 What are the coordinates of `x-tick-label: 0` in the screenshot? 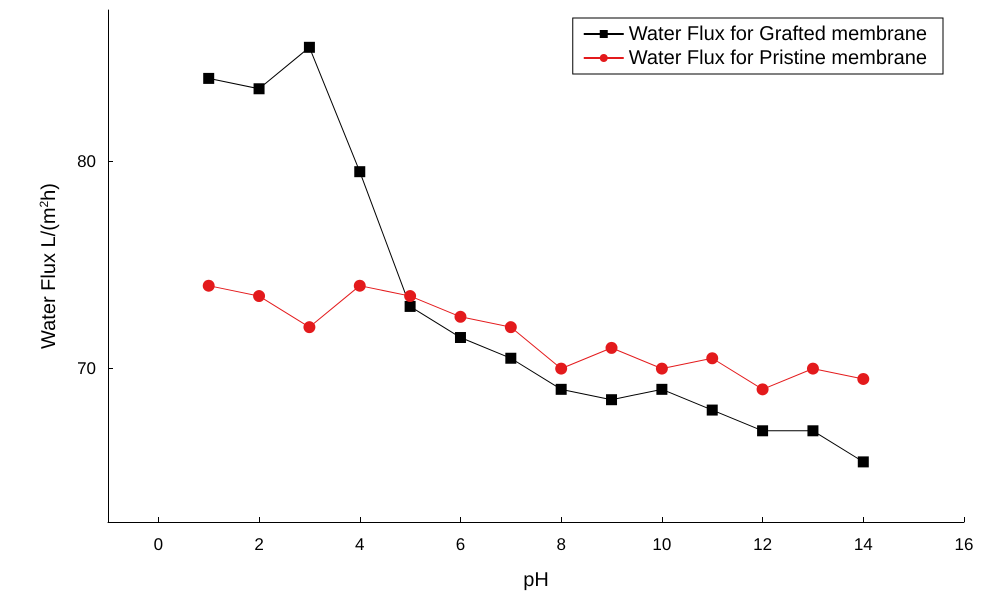 It's located at (159, 544).